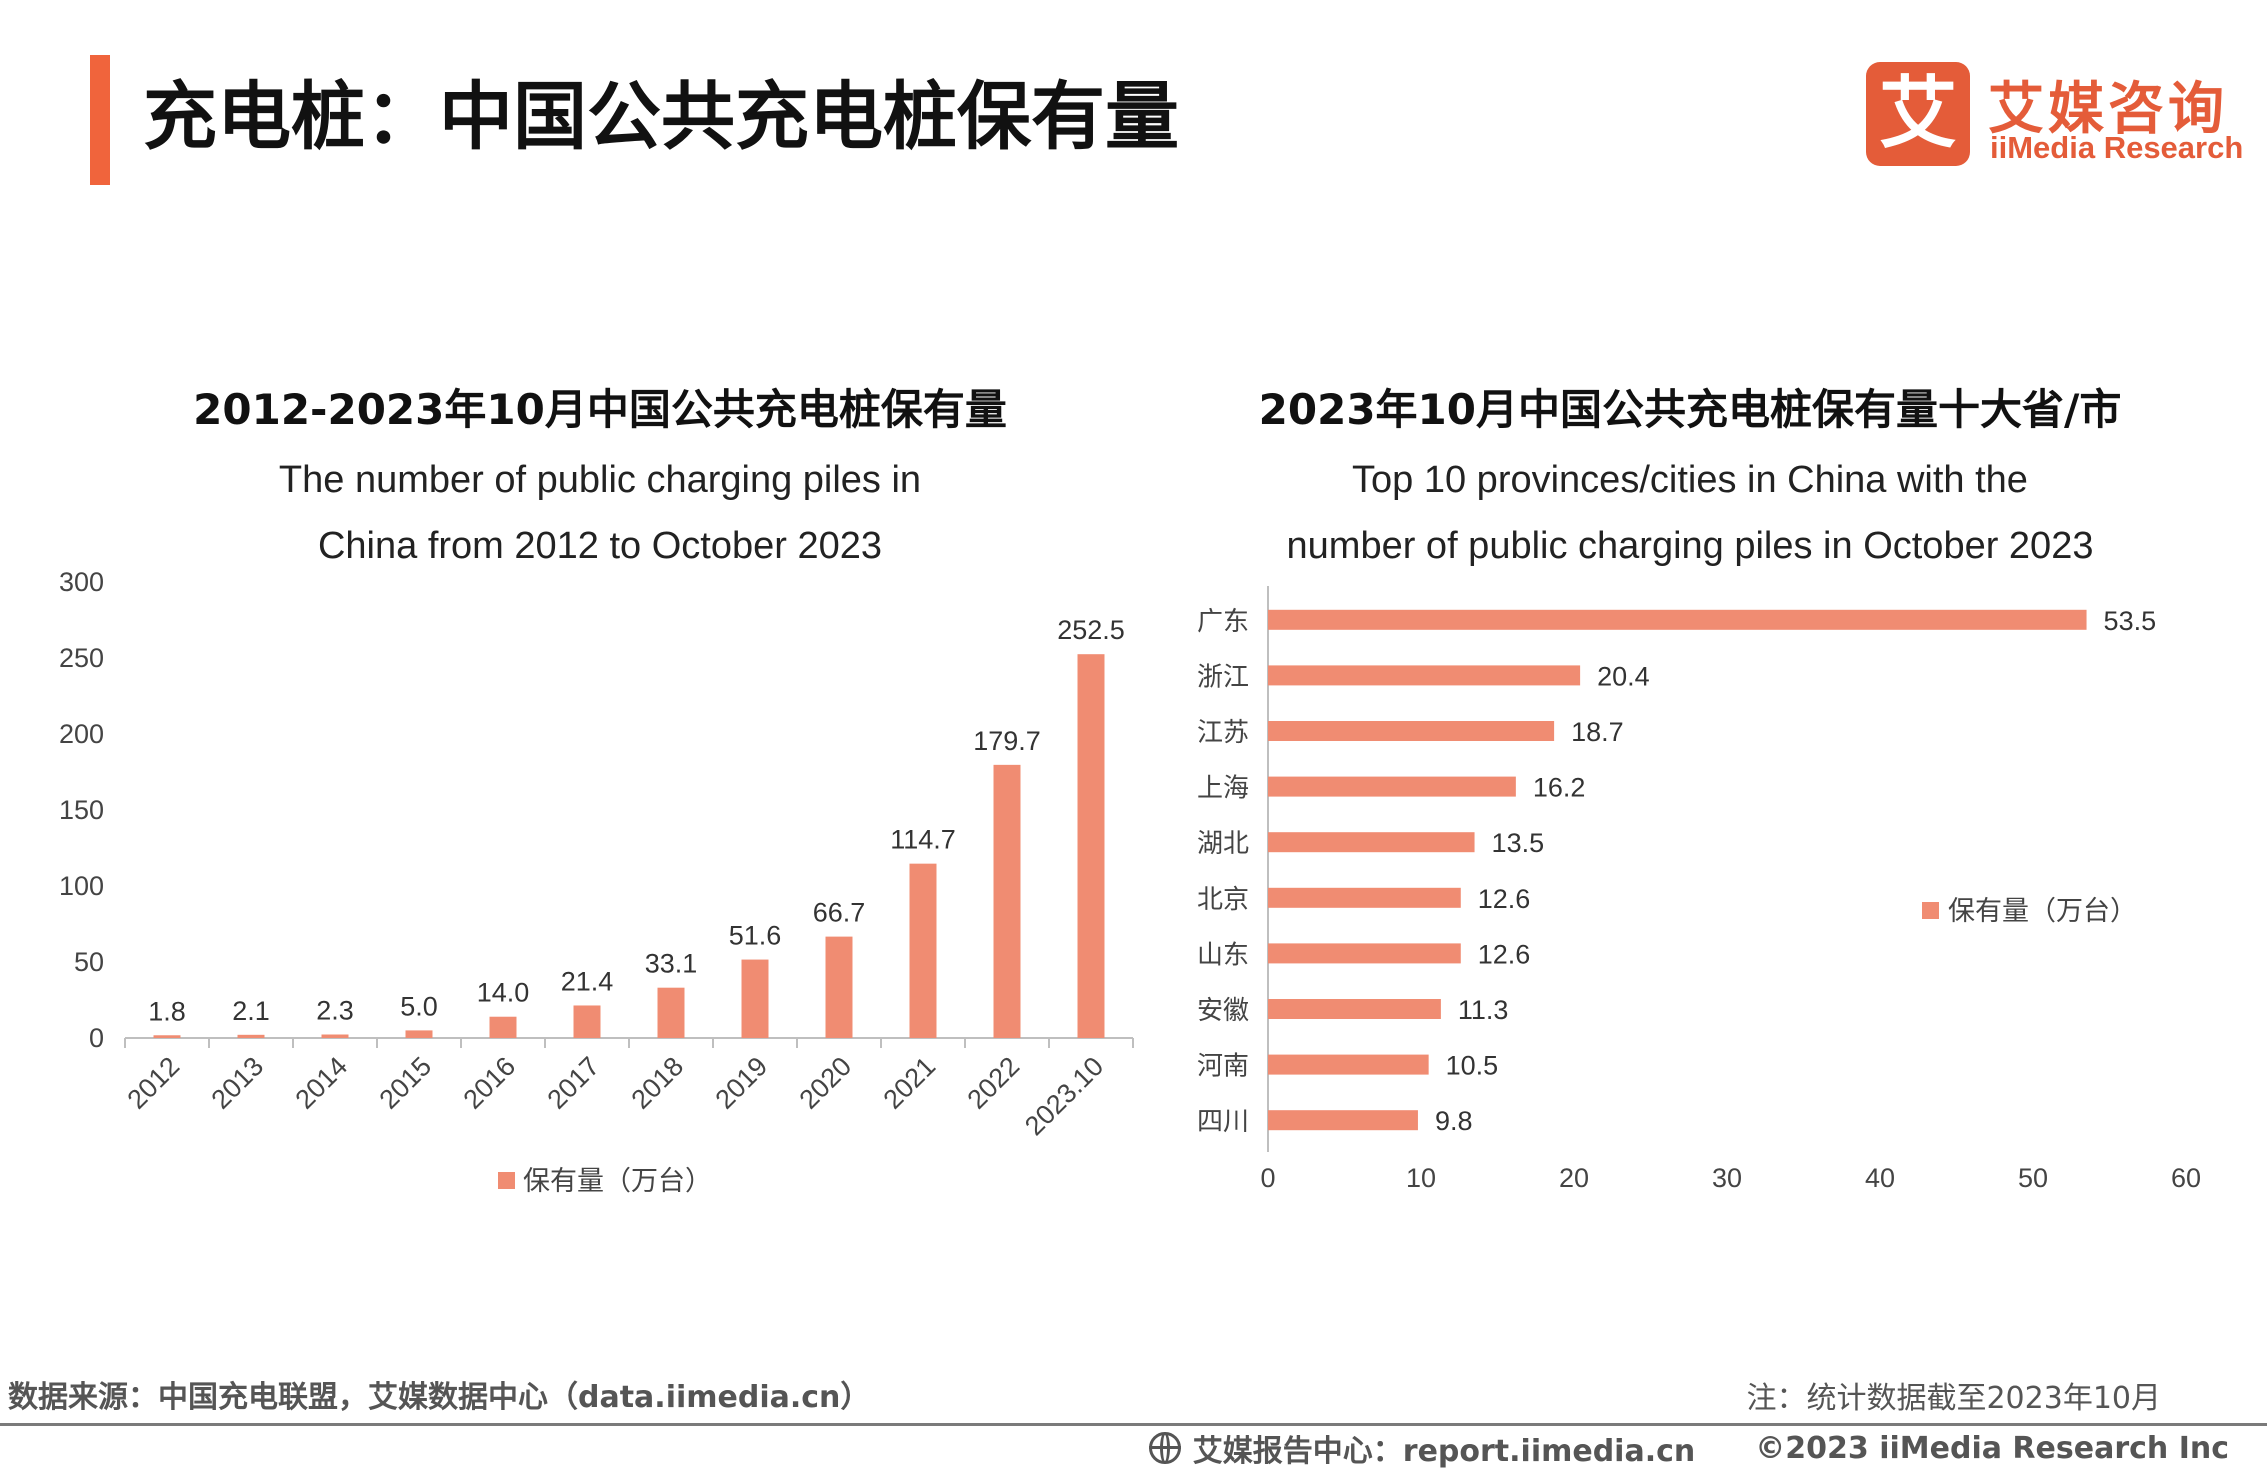  I want to click on logo-english-name: iiMedia Research, so click(2117, 147).